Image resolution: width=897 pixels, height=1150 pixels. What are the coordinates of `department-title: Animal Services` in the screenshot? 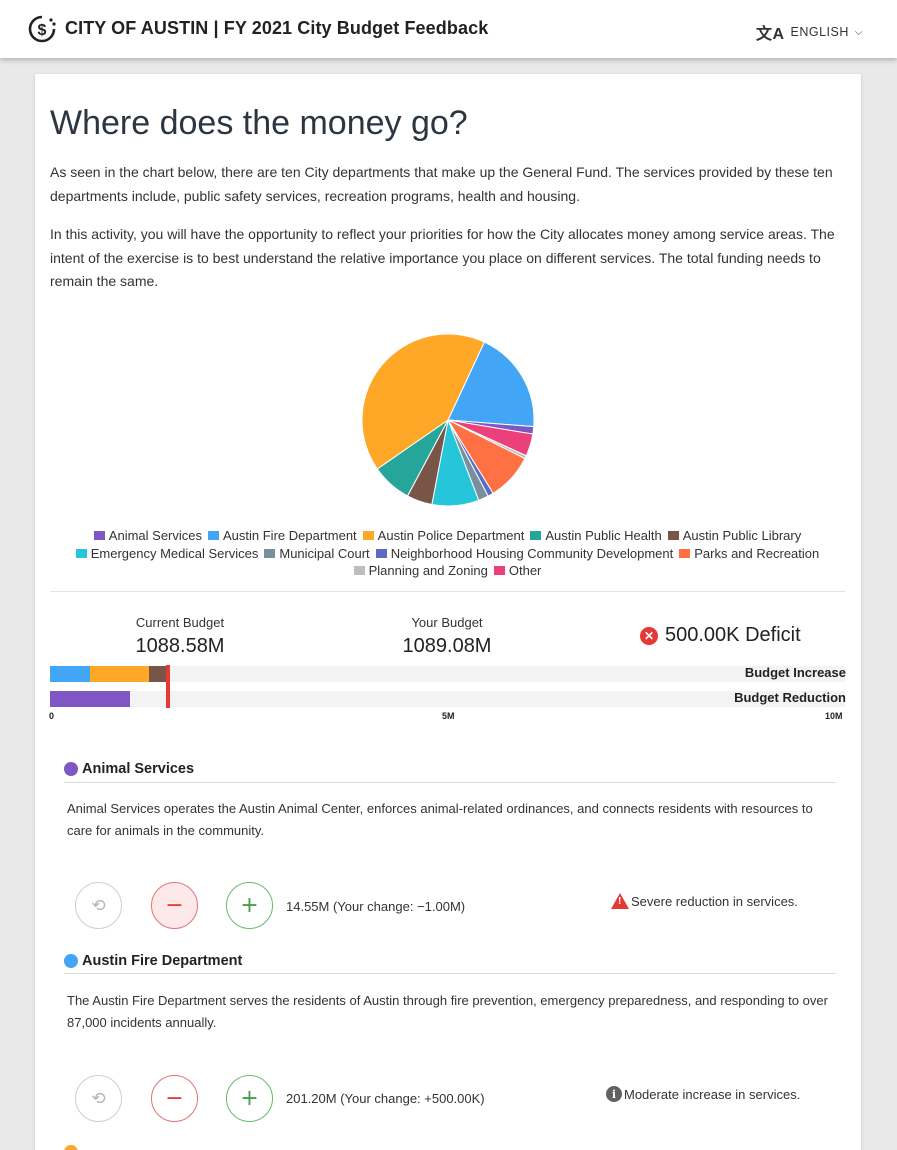 It's located at (129, 769).